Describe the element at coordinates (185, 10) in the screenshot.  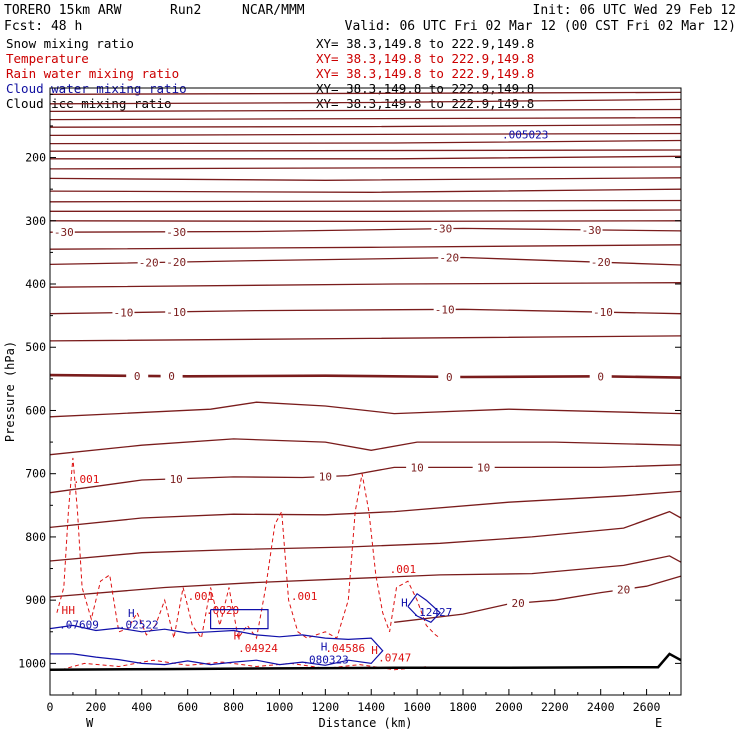
I see `run-name: Run2` at that location.